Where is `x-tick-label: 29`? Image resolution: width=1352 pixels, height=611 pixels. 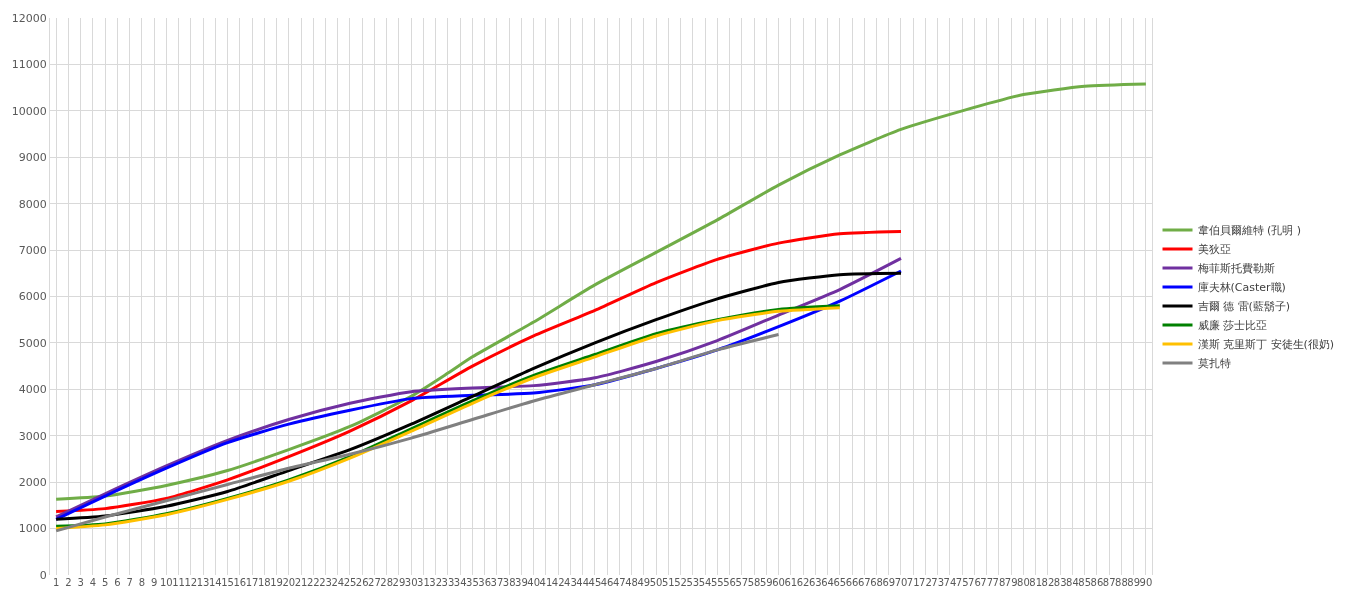 x-tick-label: 29 is located at coordinates (399, 582).